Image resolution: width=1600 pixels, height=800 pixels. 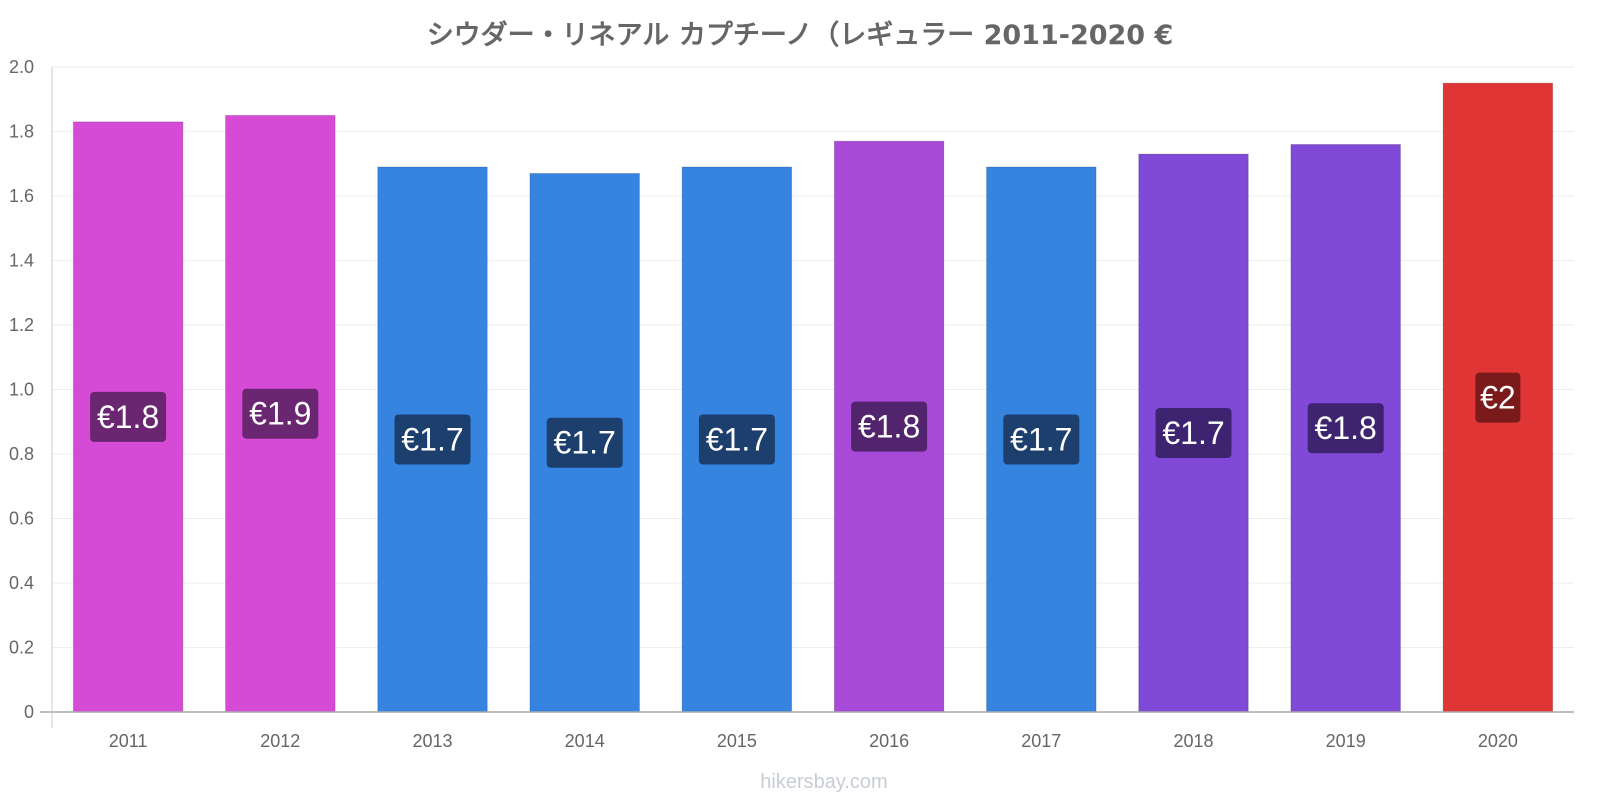 What do you see at coordinates (1193, 741) in the screenshot?
I see `x-tick-label: 2018` at bounding box center [1193, 741].